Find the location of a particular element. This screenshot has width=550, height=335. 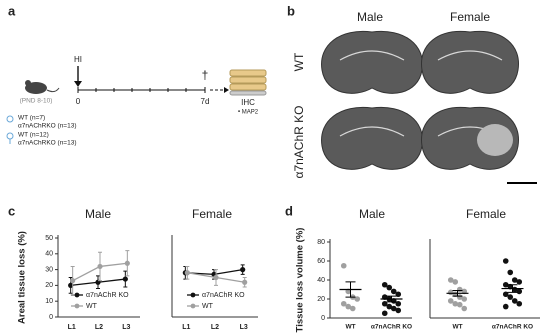

group-label: WT (n=12) is located at coordinates (33, 135).